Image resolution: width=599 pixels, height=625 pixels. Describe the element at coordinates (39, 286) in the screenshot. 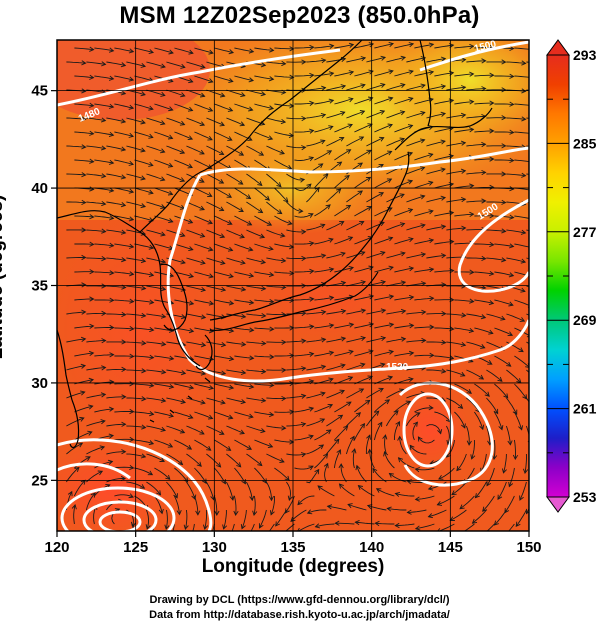

I see `y-tick-label: 35` at that location.